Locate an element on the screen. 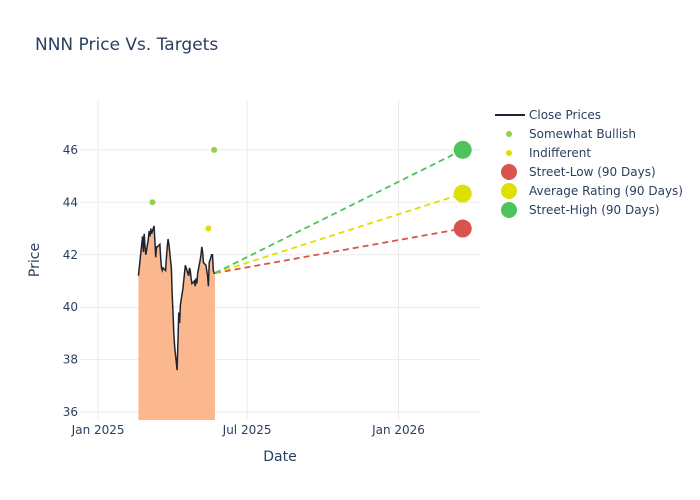  legend-item: Street-Low (90 Days) is located at coordinates (578, 172).